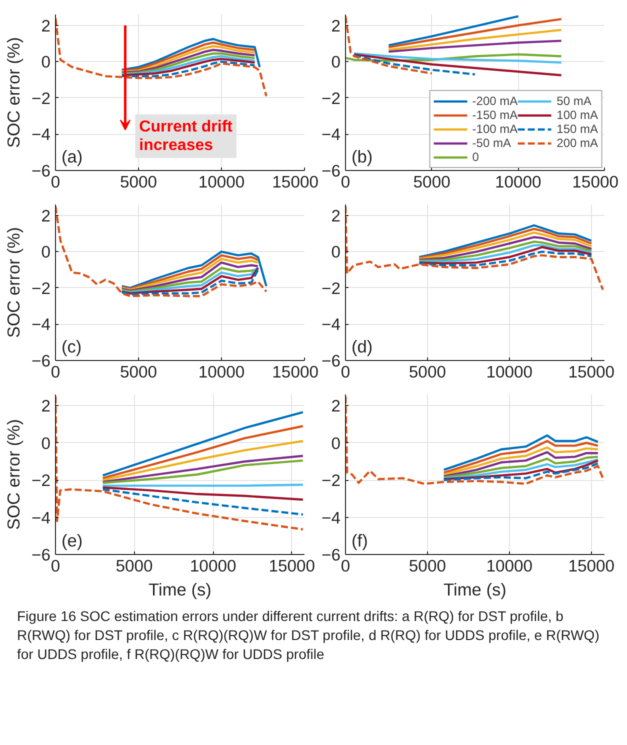  What do you see at coordinates (186, 136) in the screenshot?
I see `annotation: Current drift increases` at bounding box center [186, 136].